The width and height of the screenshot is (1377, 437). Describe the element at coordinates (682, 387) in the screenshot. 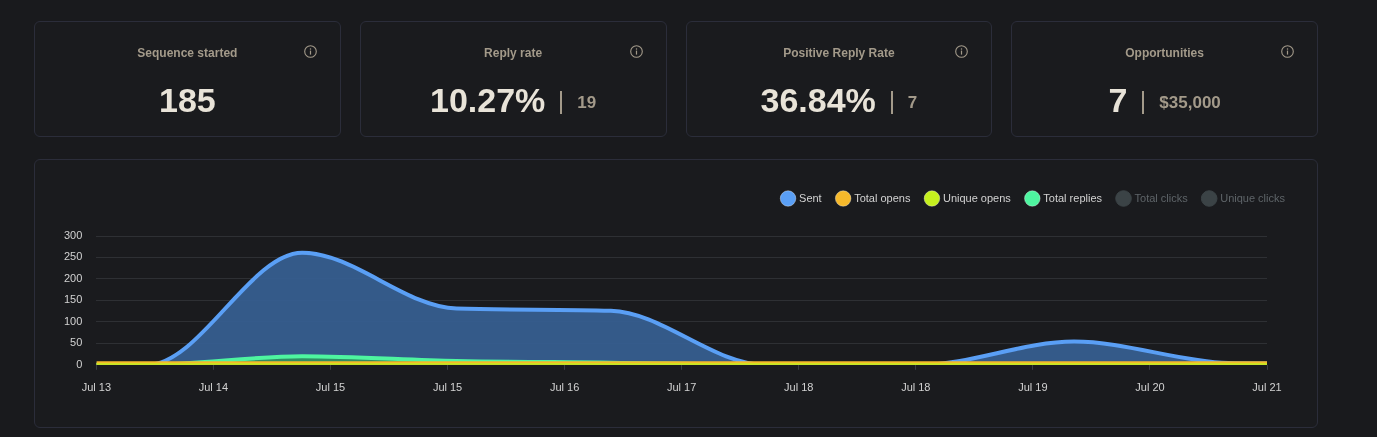

I see `x-tick-label: Jul 17` at that location.